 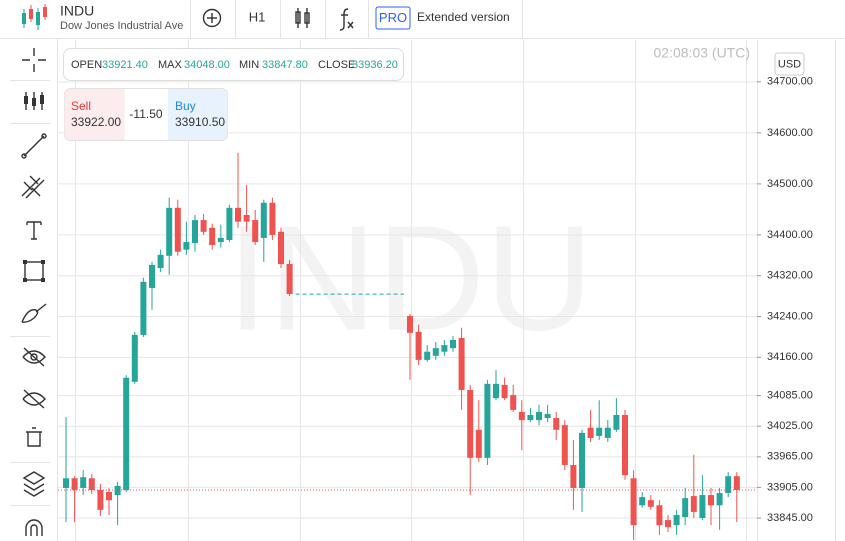 I want to click on currency-box, so click(x=789, y=64).